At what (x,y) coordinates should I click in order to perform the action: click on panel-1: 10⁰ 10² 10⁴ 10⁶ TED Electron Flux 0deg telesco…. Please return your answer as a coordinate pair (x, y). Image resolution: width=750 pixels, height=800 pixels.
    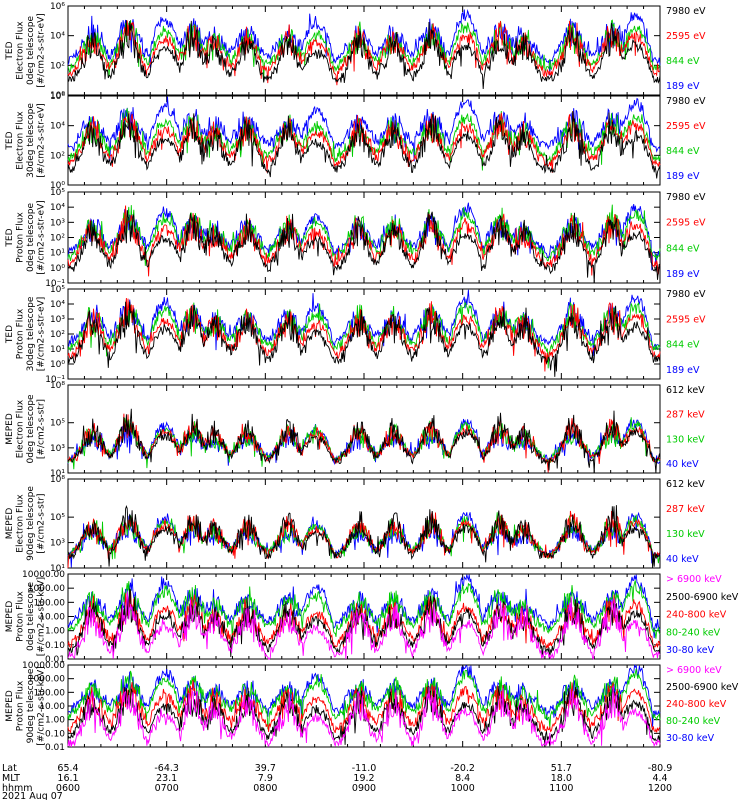
    Looking at the image, I should click on (355, 51).